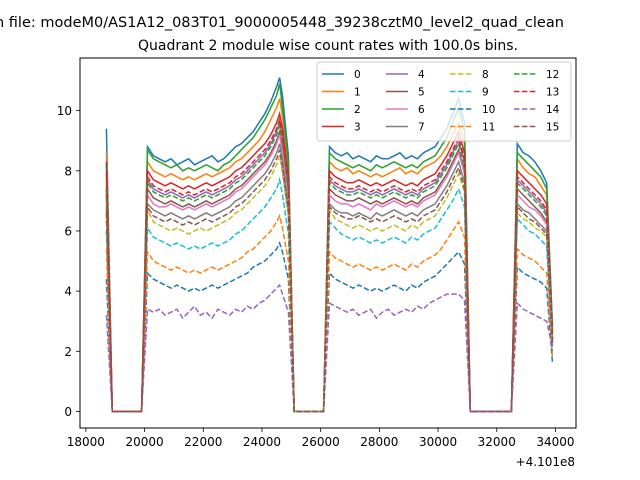 The height and width of the screenshot is (480, 640). What do you see at coordinates (68, 261) in the screenshot?
I see `y-axis: 0 2 4 6 8 10` at bounding box center [68, 261].